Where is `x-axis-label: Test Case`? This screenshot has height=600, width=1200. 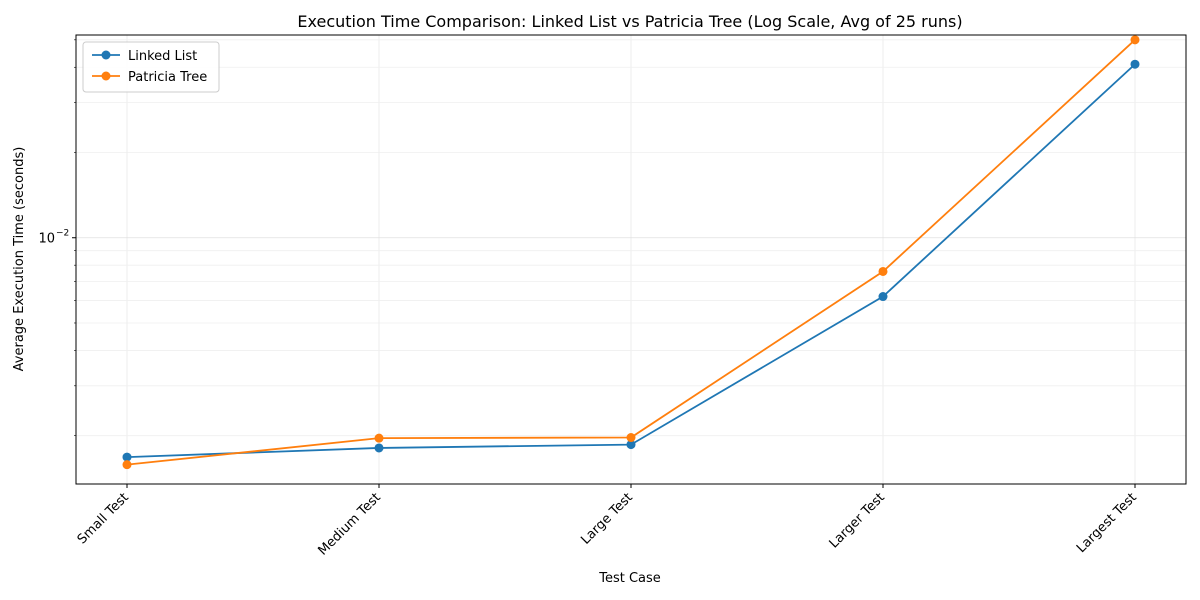
x-axis-label: Test Case is located at coordinates (629, 578).